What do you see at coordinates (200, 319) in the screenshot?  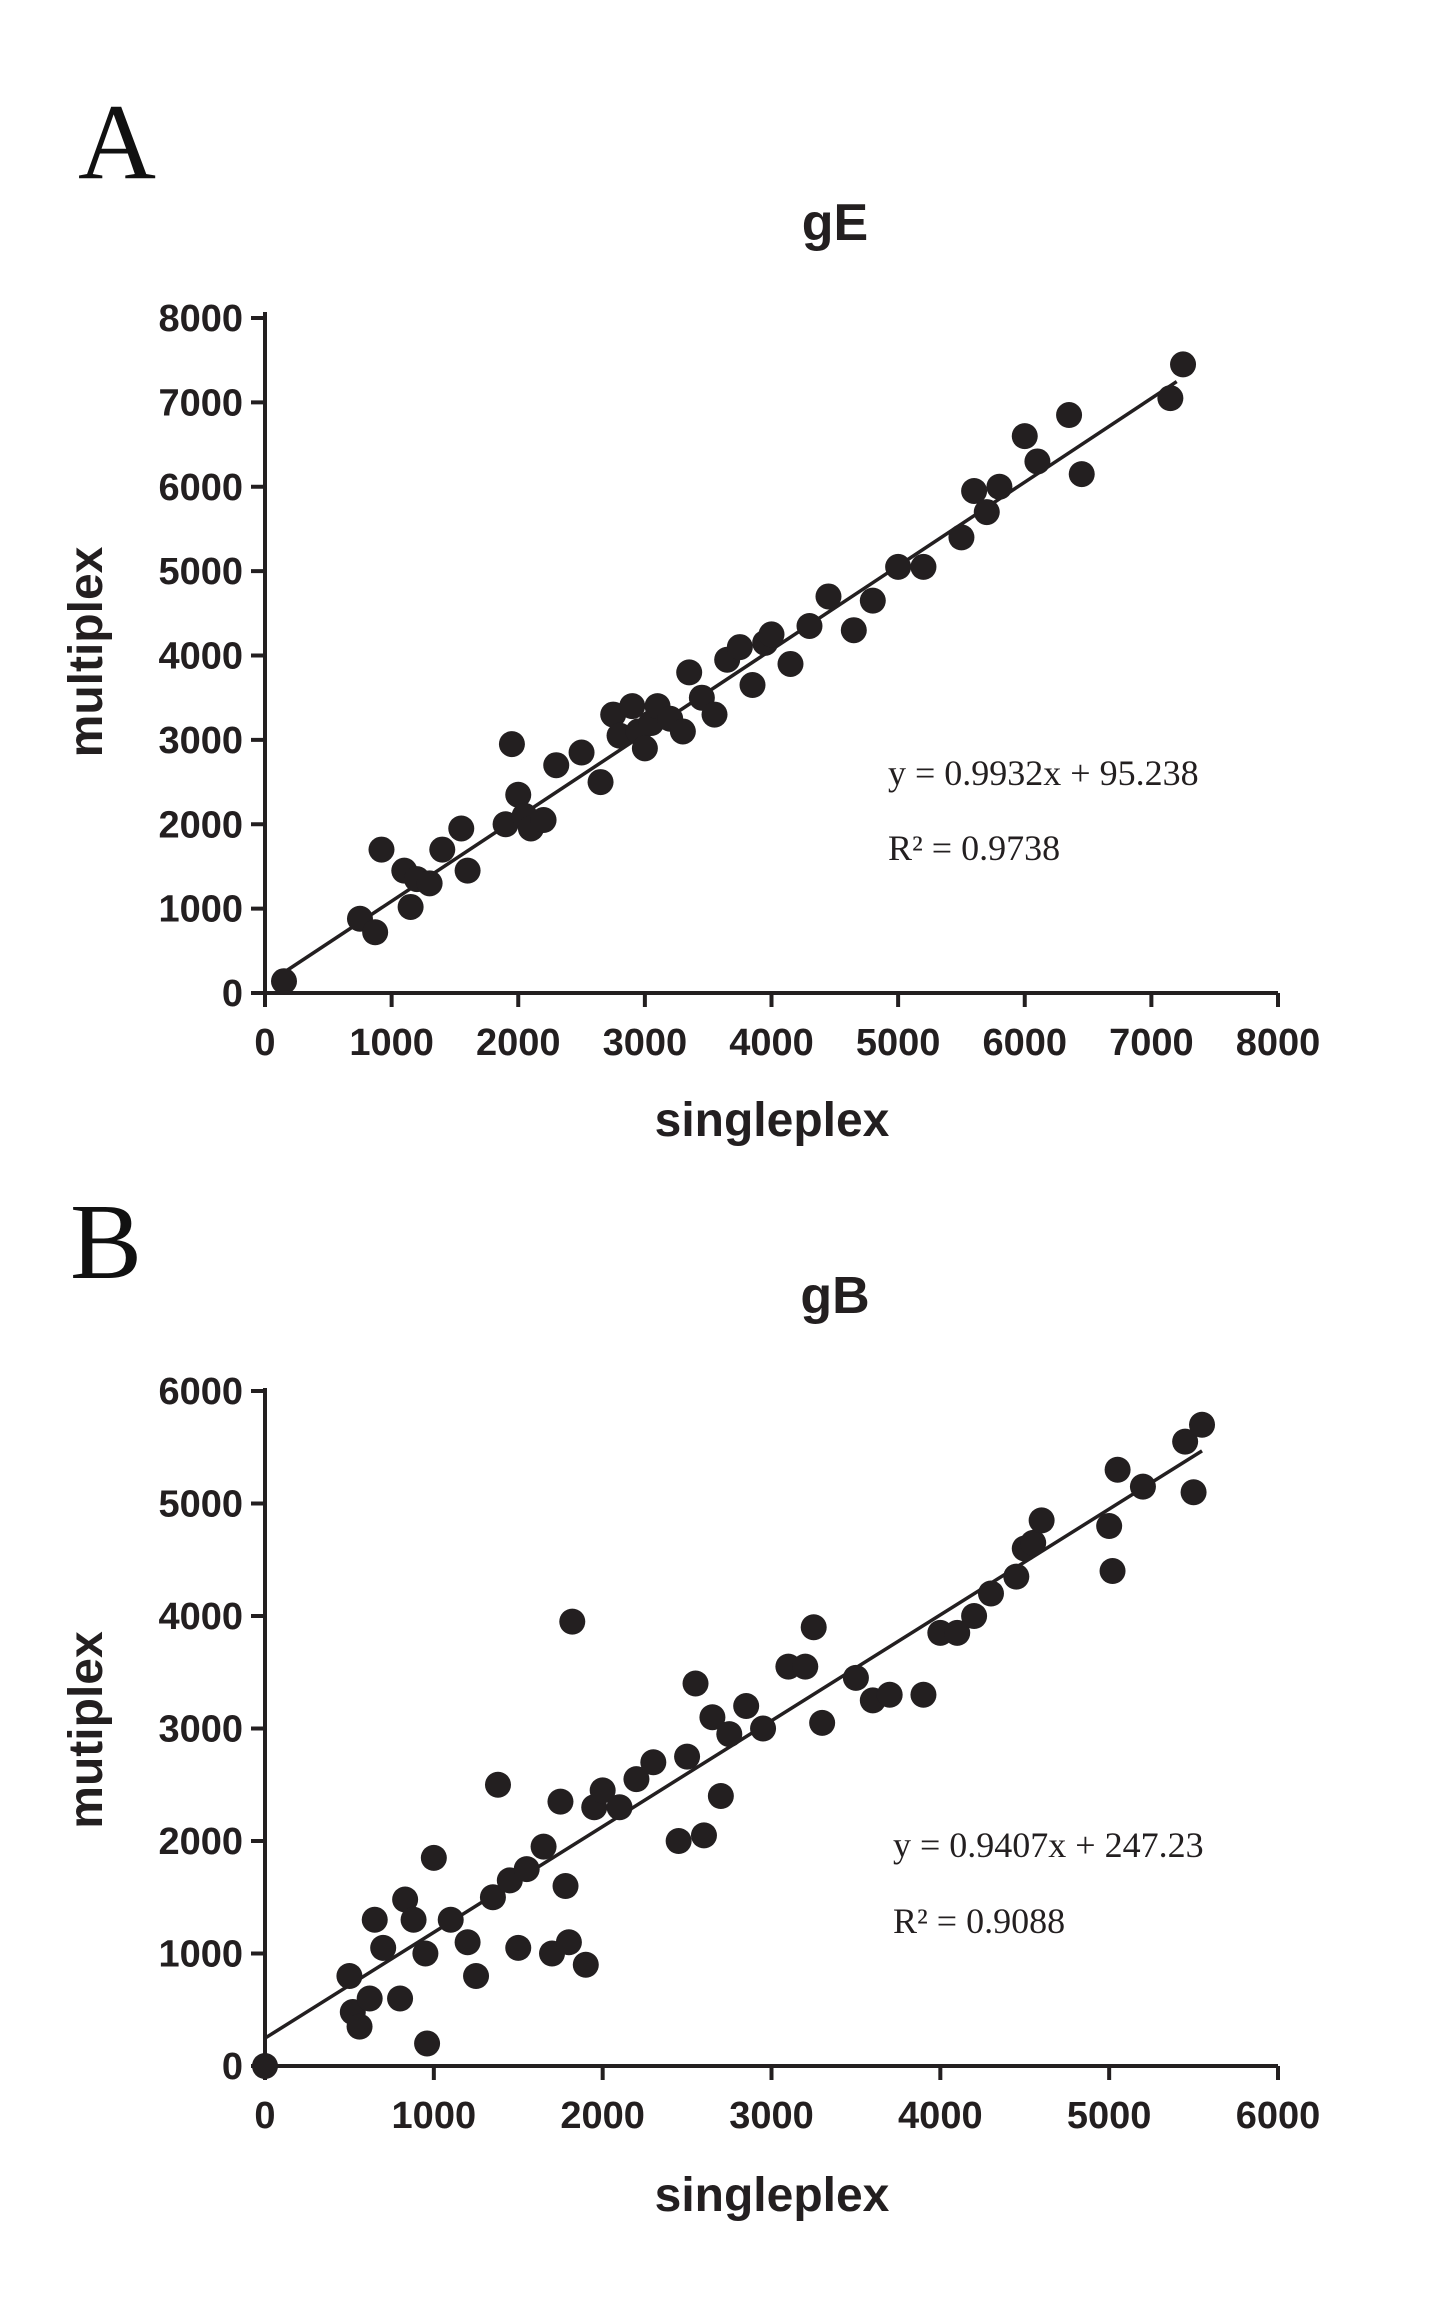 I see `panel-a-y-tick-label-8: 8000` at bounding box center [200, 319].